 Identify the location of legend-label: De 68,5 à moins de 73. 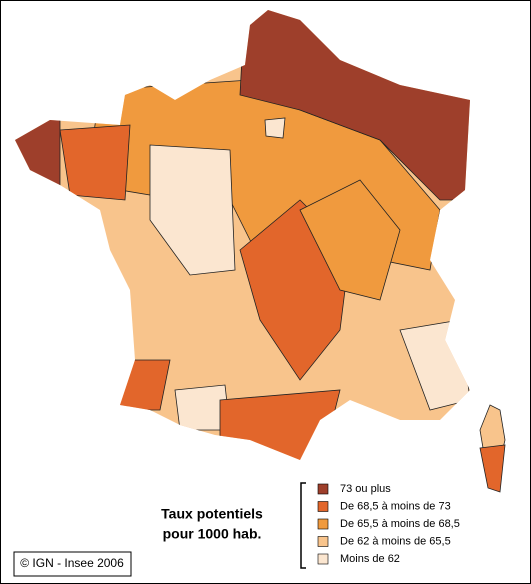
(395, 506).